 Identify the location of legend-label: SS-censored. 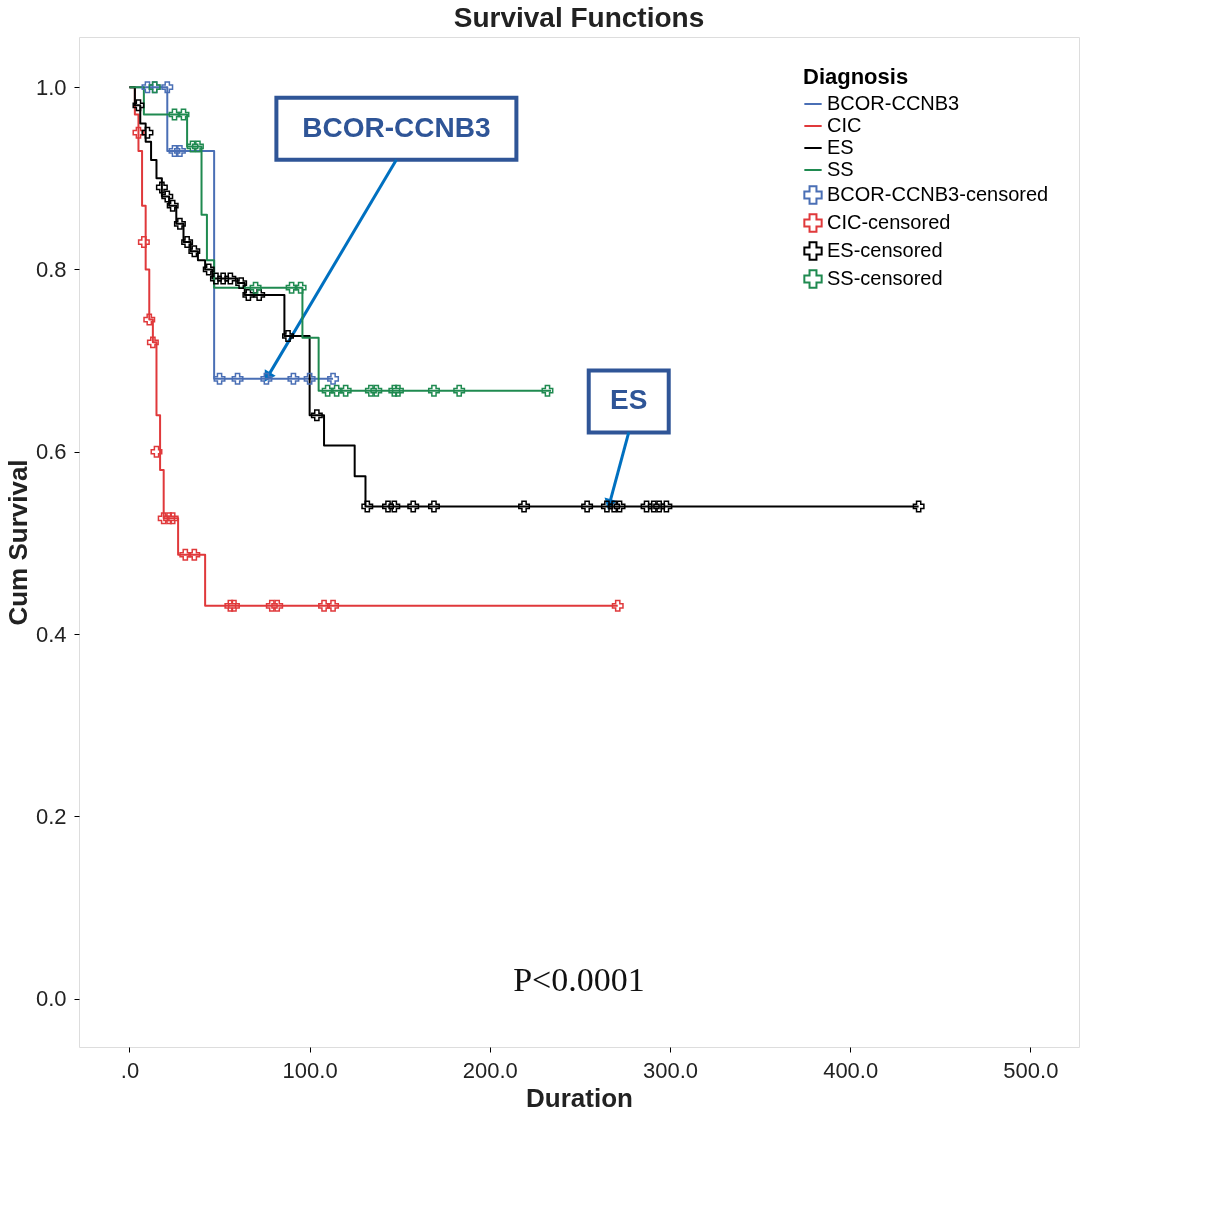
(885, 278).